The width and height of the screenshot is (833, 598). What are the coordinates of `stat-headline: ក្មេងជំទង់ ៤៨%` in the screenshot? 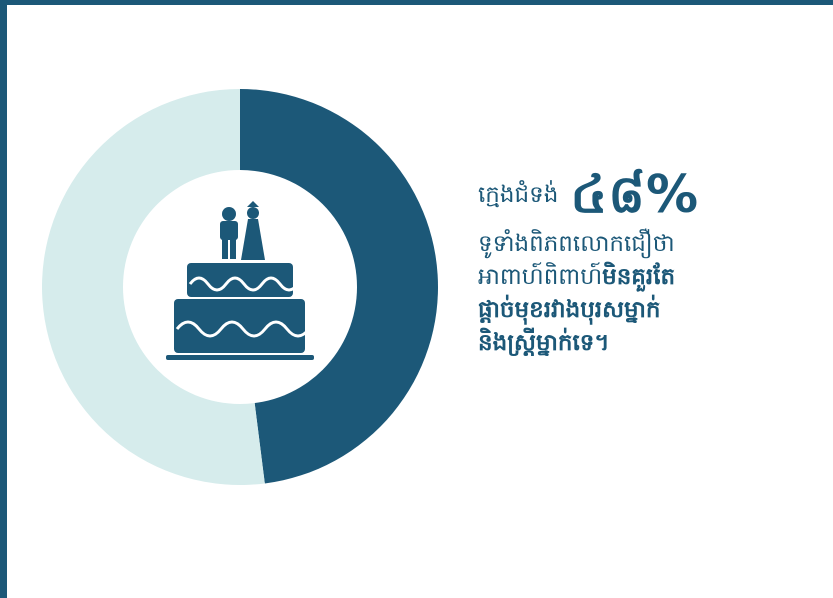 It's located at (650, 195).